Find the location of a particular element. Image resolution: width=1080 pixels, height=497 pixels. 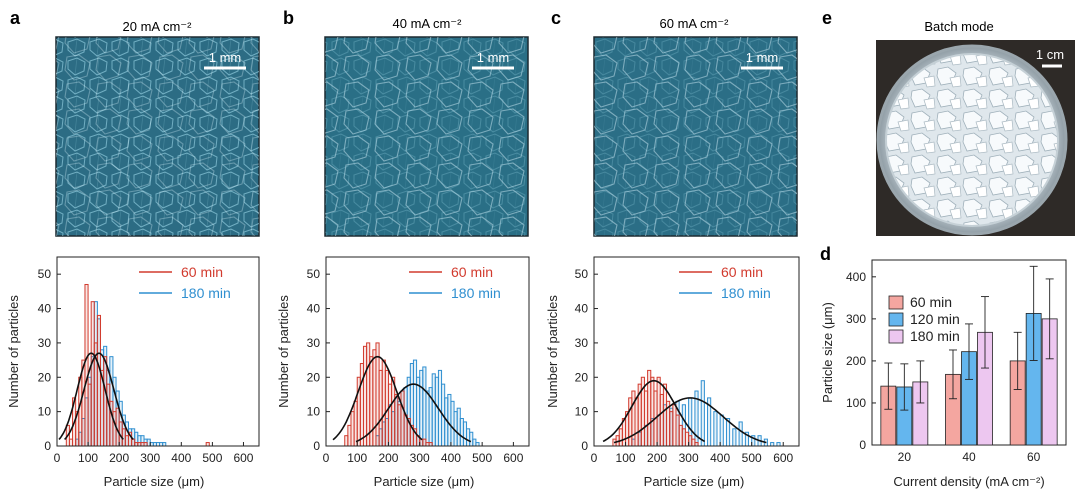

panel-title-e: Batch mode is located at coordinates (958, 26).